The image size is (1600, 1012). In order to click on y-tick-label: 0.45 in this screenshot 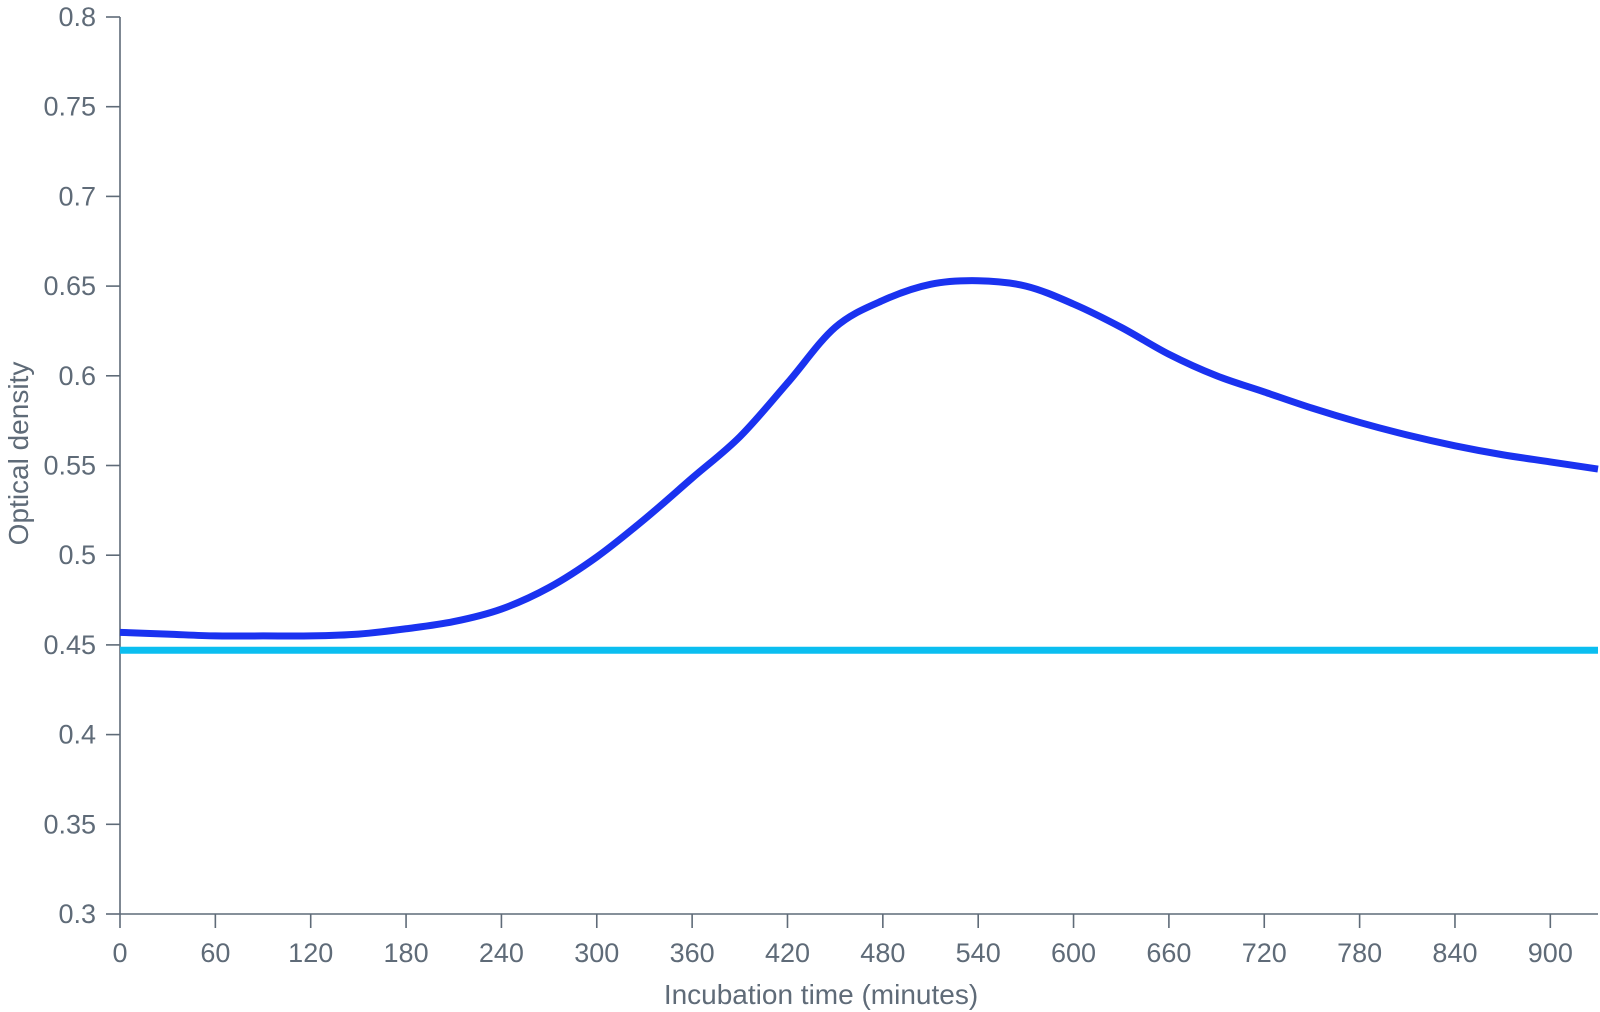, I will do `click(69, 645)`.